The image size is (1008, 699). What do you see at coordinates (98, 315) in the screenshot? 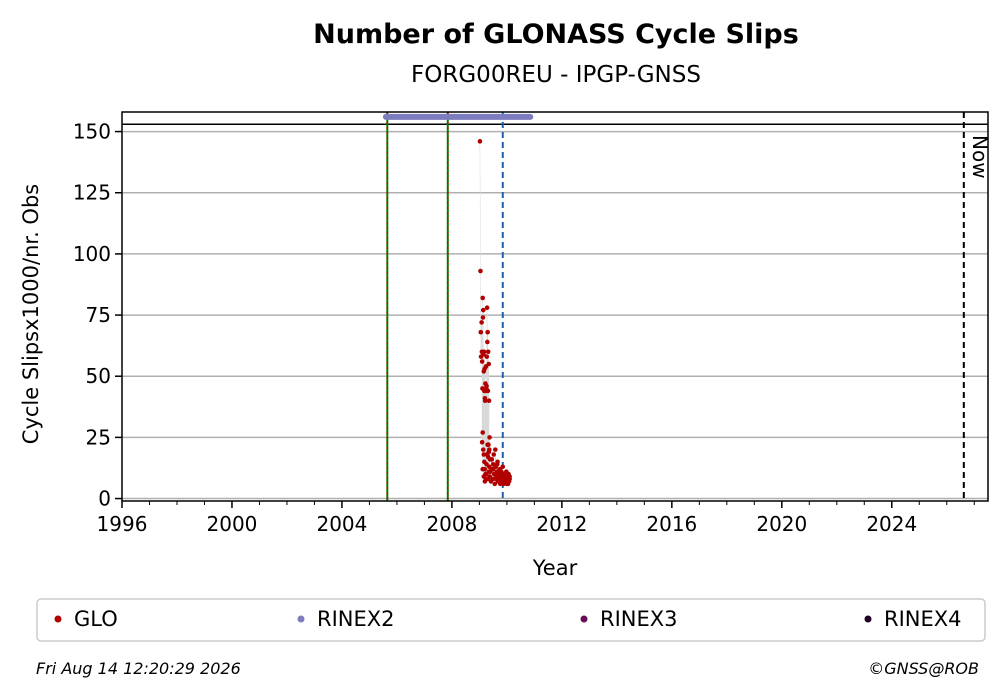
I see `y-tick-label-75: 75` at bounding box center [98, 315].